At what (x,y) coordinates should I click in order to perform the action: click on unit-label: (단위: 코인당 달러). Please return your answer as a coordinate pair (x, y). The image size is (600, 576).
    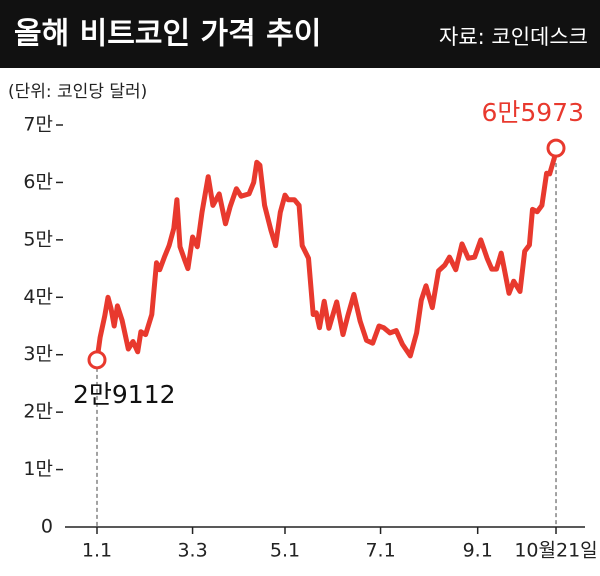
    Looking at the image, I should click on (77, 92).